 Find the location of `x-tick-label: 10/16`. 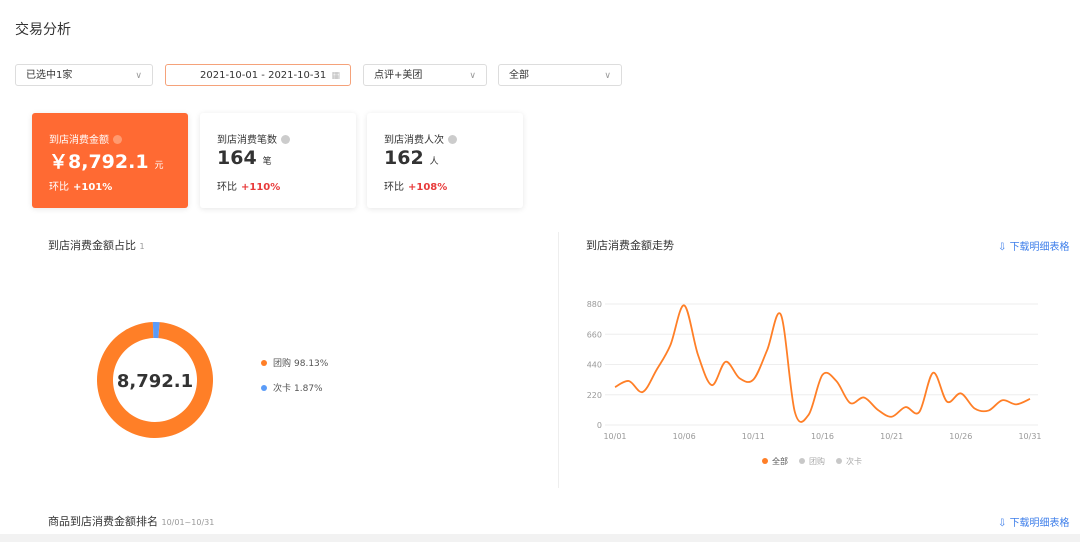

x-tick-label: 10/16 is located at coordinates (822, 436).